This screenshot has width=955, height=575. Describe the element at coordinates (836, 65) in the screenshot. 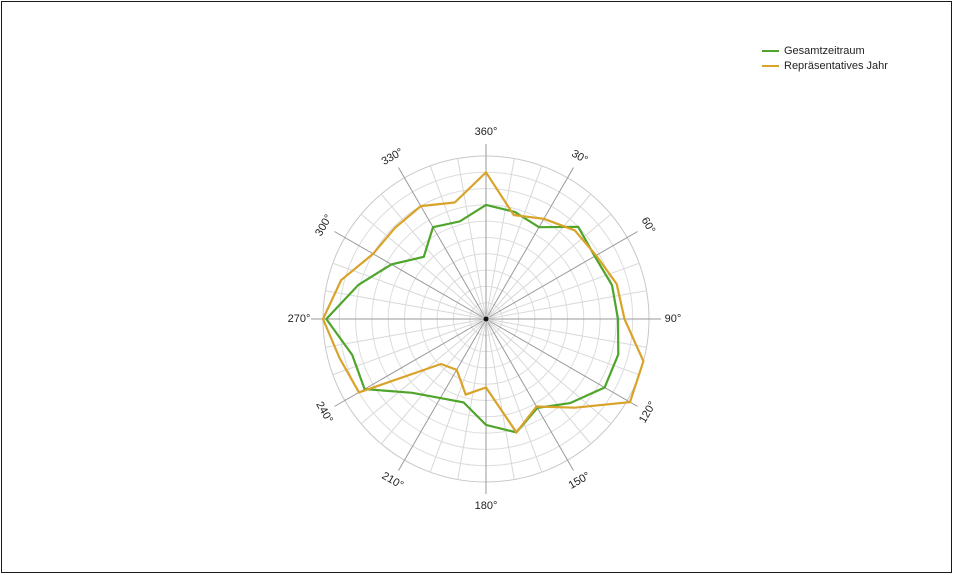

I see `legend-label-repraesentatives-jahr: Repräsentatives Jahr` at that location.